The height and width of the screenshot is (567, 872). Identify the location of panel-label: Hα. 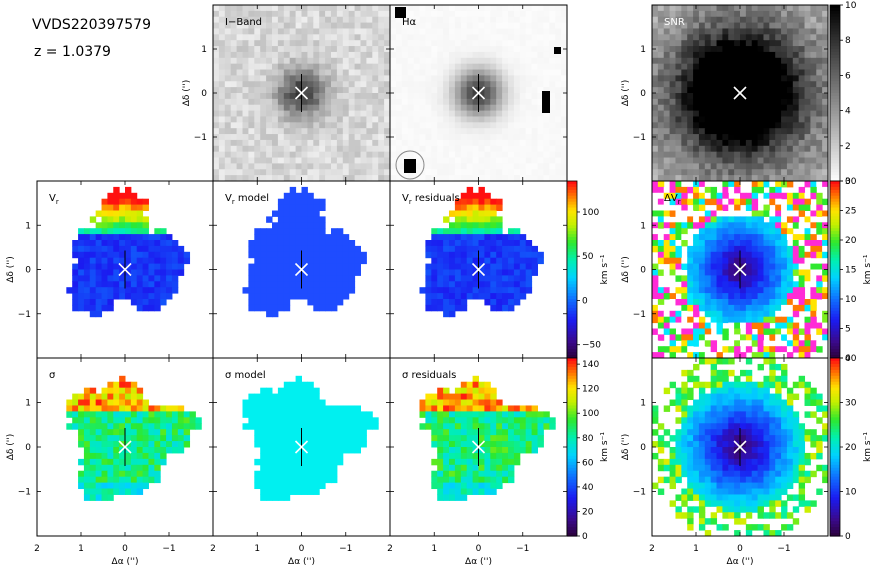
(409, 22).